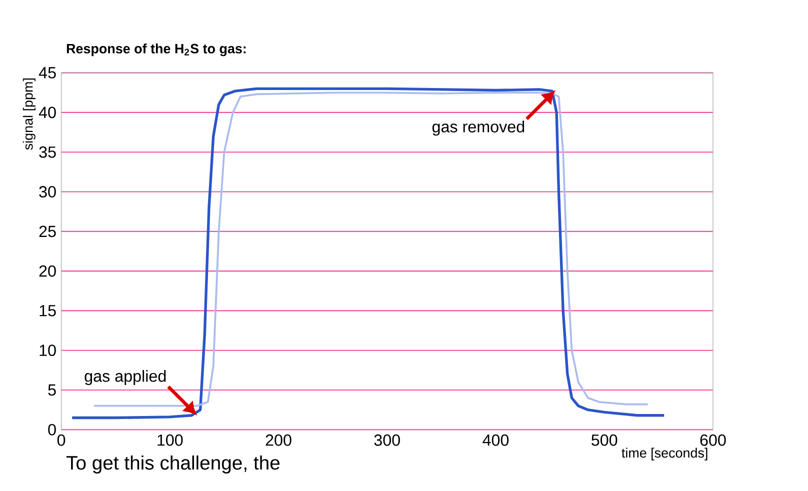 Image resolution: width=808 pixels, height=491 pixels. Describe the element at coordinates (47, 271) in the screenshot. I see `y-tick-label: 20` at that location.